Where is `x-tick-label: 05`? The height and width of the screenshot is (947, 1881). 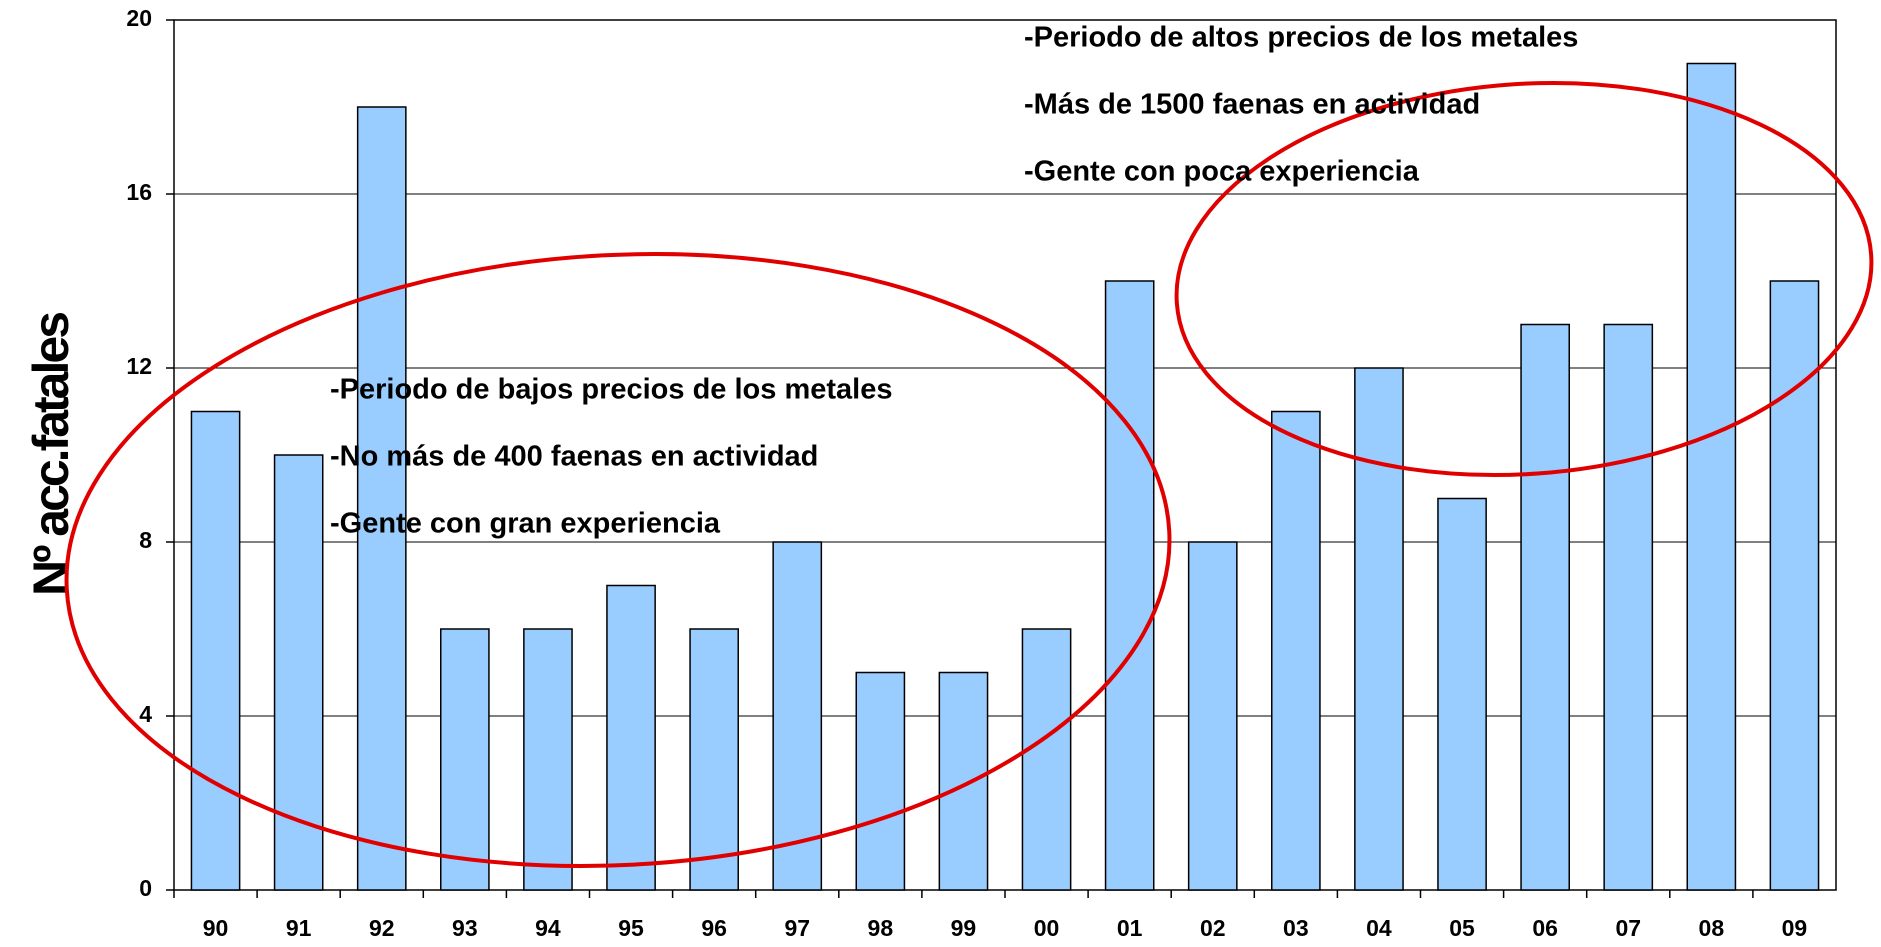
x-tick-label: 05 is located at coordinates (1462, 928).